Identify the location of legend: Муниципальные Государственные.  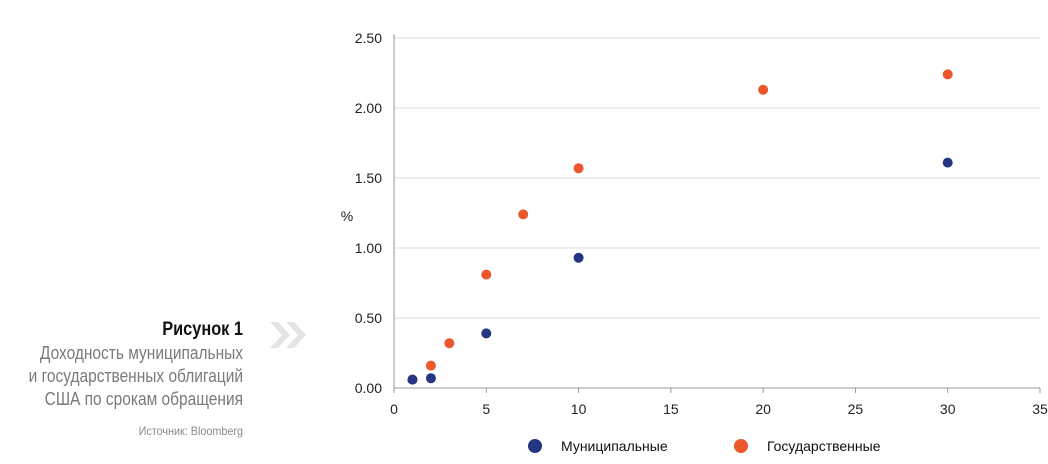
(704, 446).